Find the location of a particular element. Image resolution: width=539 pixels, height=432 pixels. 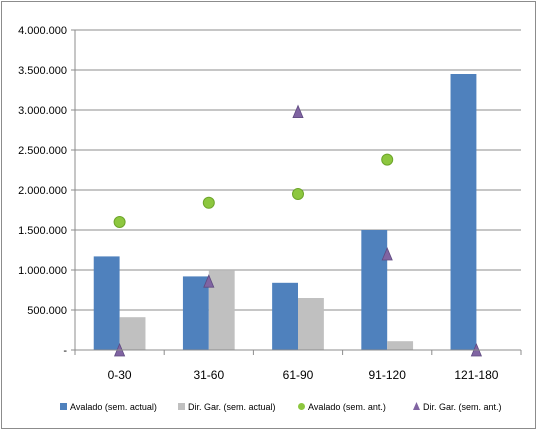

y-tick-label: 4.000.000 is located at coordinates (42, 31).